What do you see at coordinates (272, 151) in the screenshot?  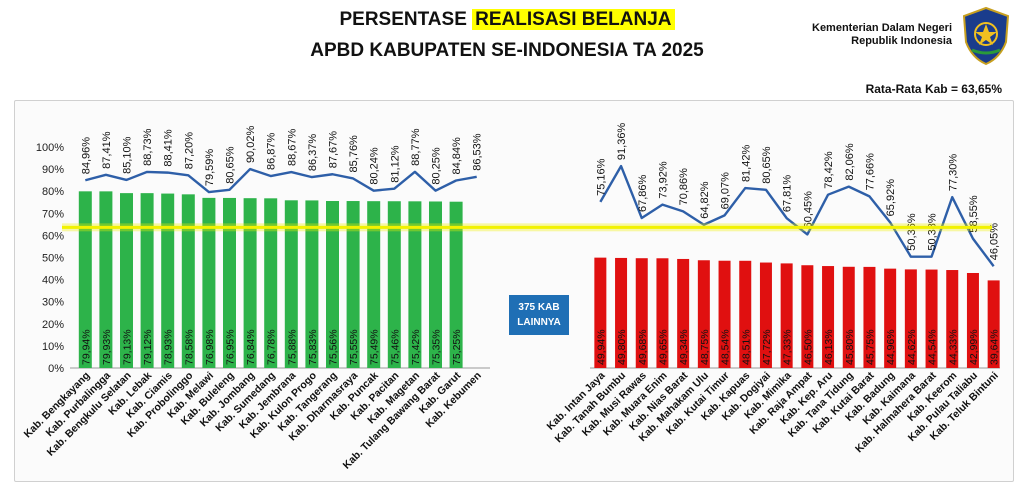 I see `line-value-label: 86,87%` at bounding box center [272, 151].